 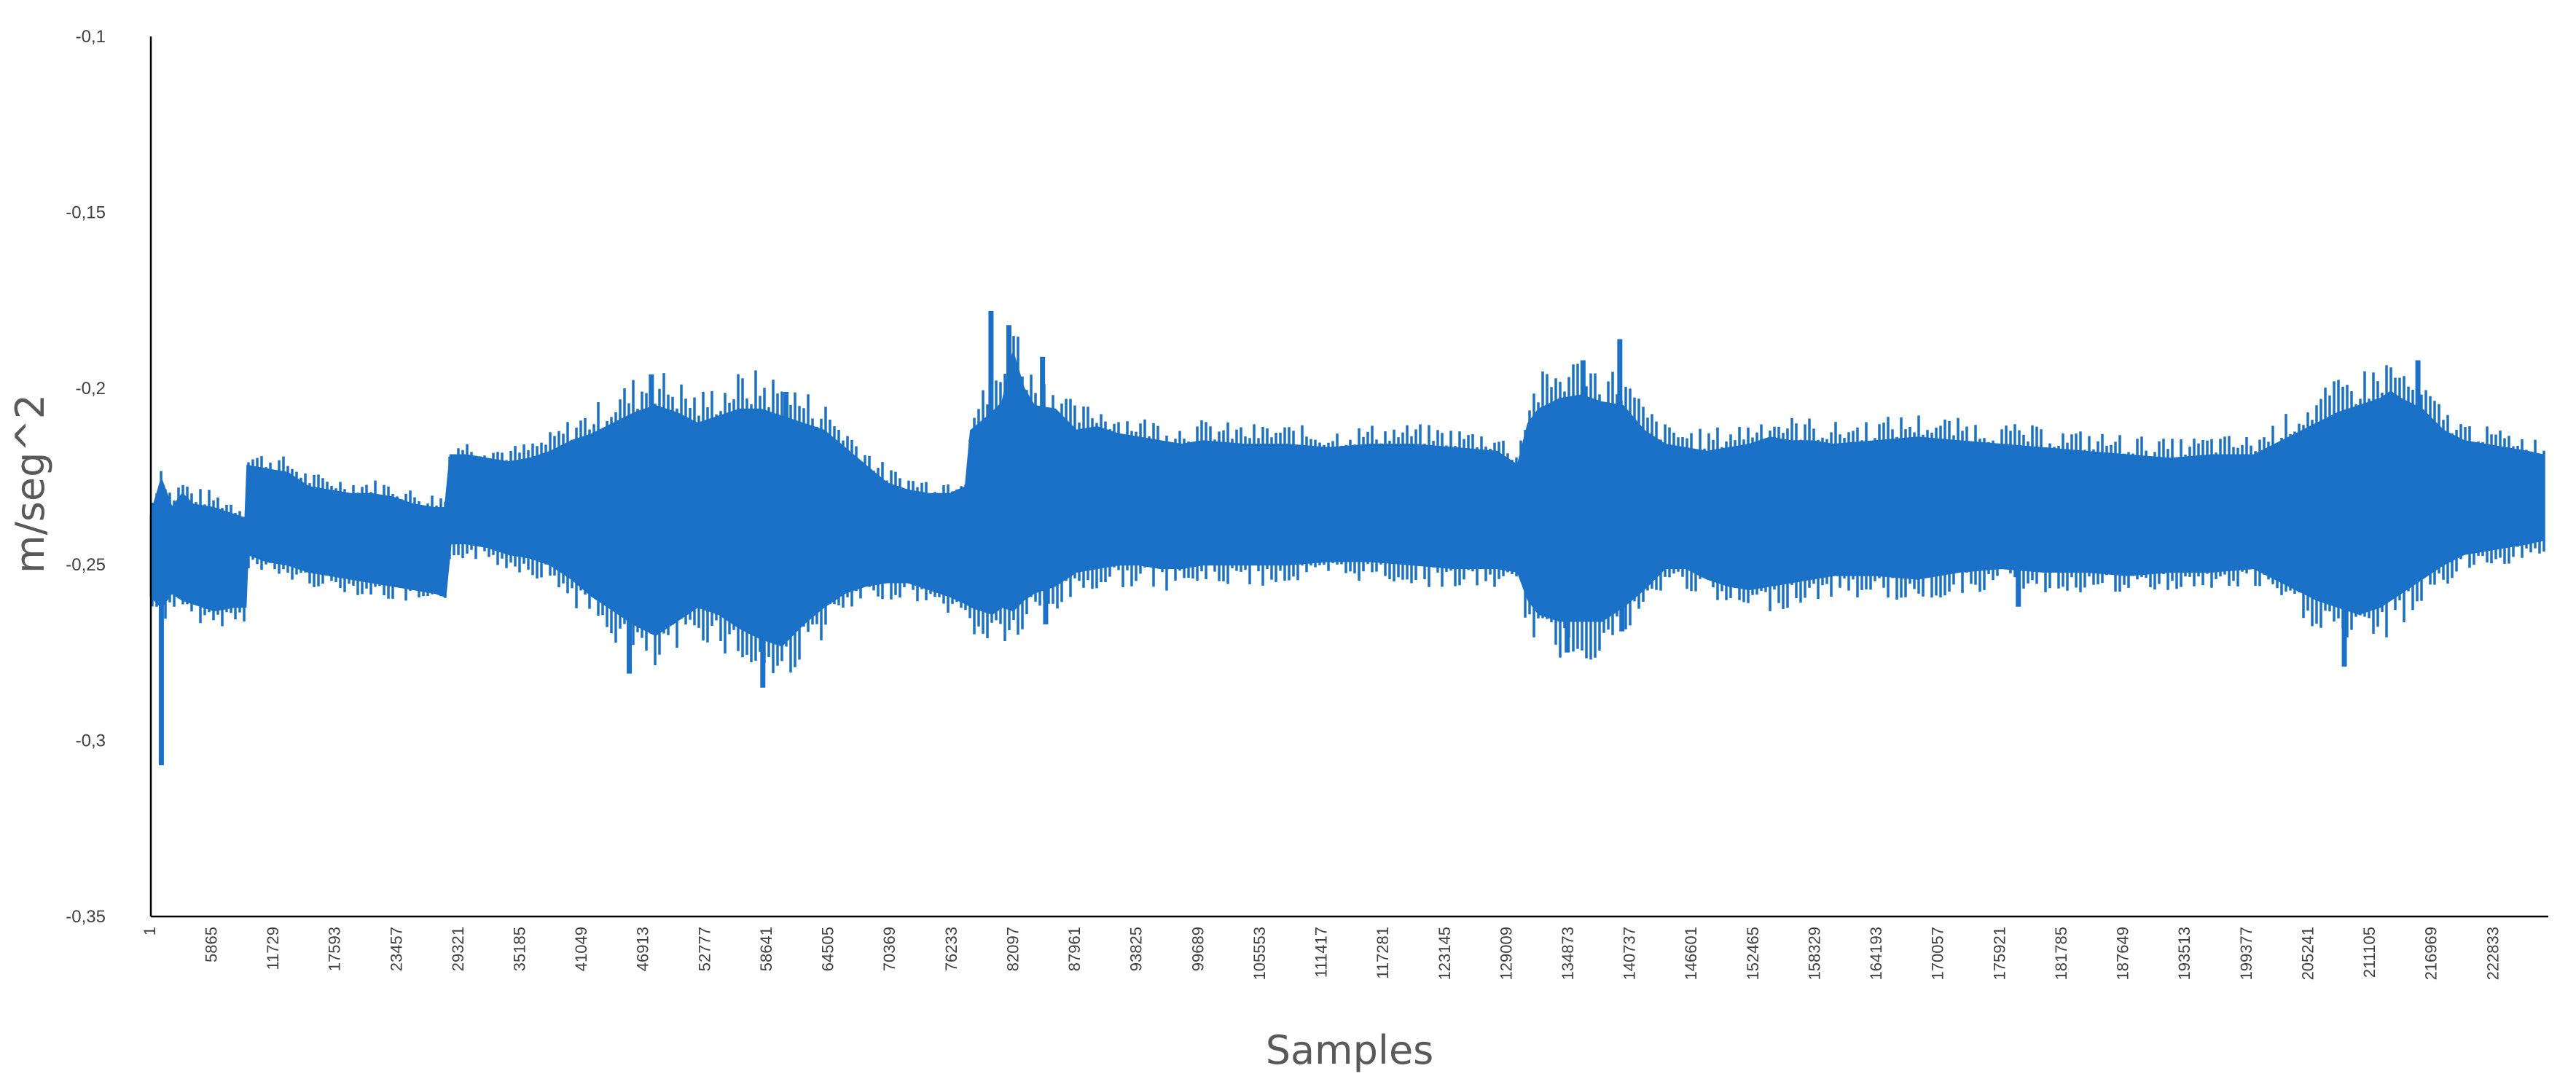 I want to click on x-tick-label: 35185, so click(x=520, y=949).